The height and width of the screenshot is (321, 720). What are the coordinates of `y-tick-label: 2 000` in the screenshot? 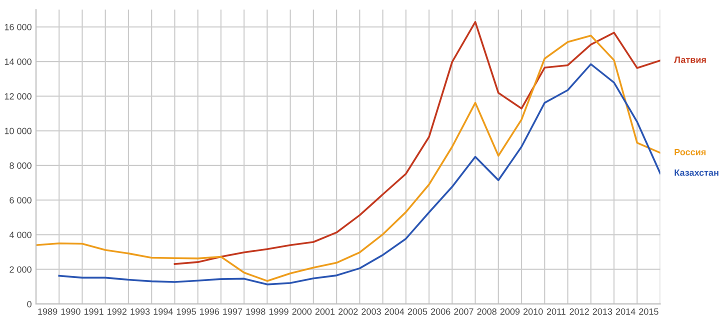 It's located at (21, 269).